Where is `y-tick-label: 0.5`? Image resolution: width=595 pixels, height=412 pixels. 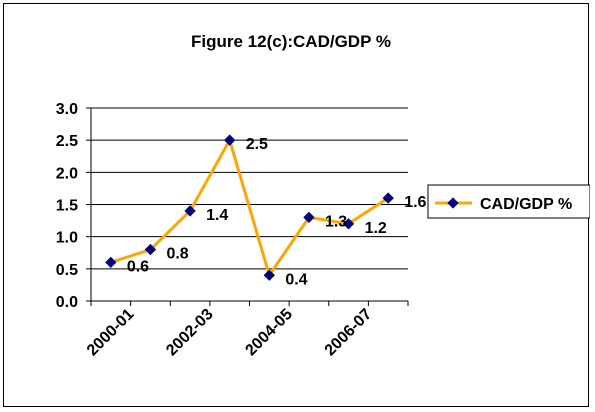
y-tick-label: 0.5 is located at coordinates (67, 270).